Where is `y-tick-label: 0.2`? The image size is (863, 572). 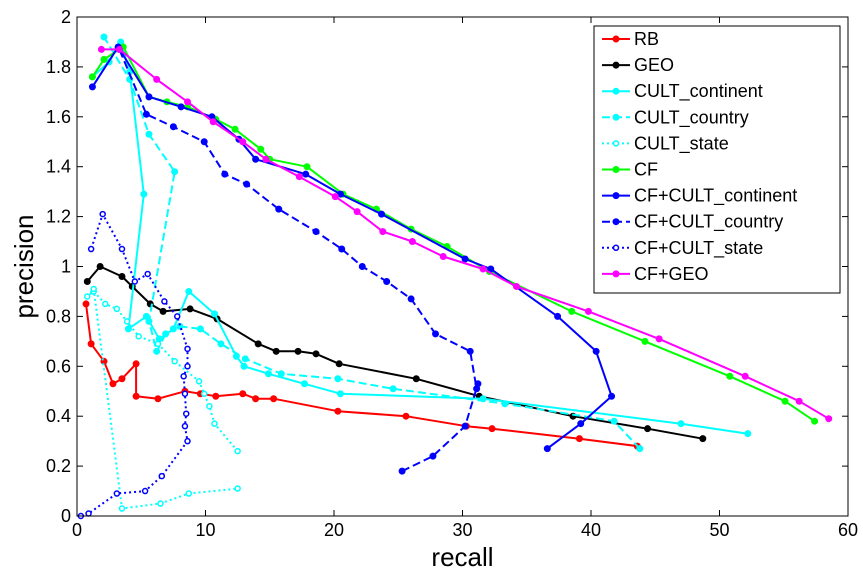
y-tick-label: 0.2 is located at coordinates (58, 466).